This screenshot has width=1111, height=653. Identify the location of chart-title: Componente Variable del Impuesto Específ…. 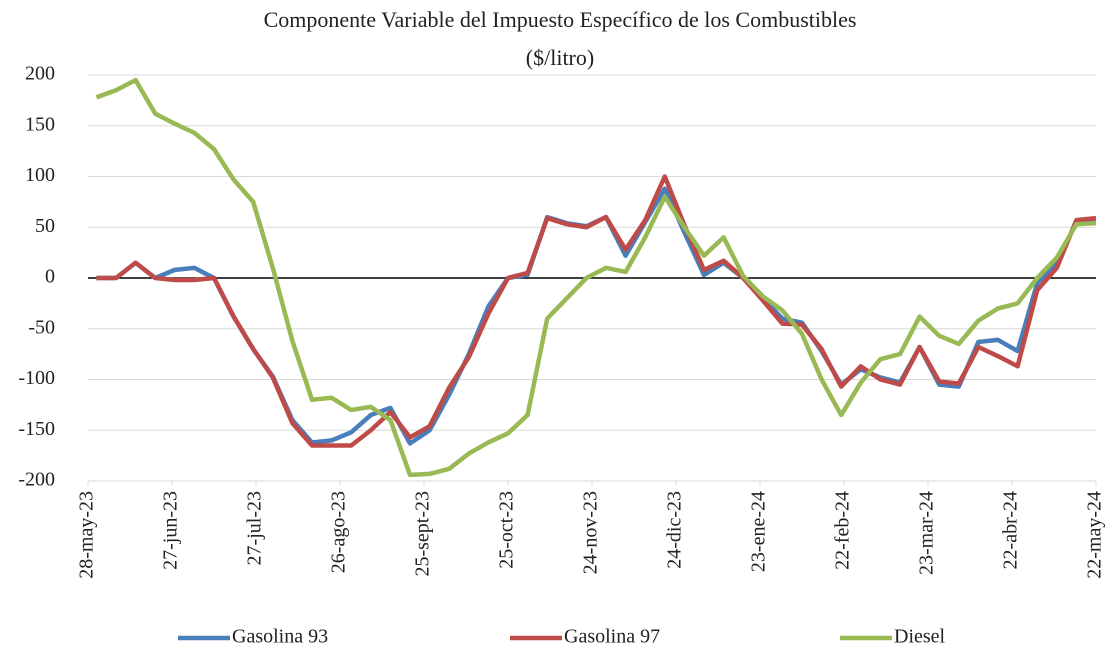
(560, 19).